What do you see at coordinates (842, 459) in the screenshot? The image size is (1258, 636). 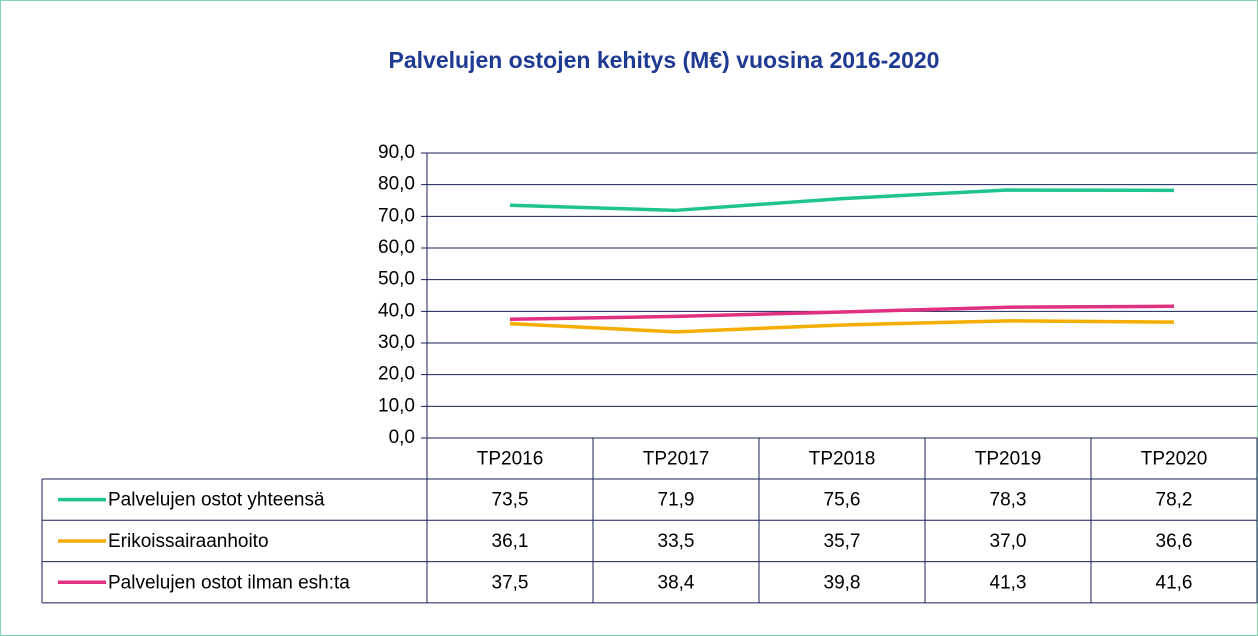 I see `x-tick-label: TP2018` at bounding box center [842, 459].